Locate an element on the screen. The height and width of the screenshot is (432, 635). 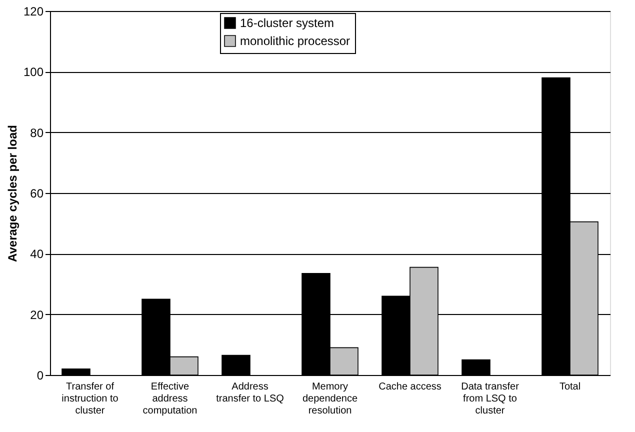
x-tick-label: Memory dependence resolution is located at coordinates (330, 399).